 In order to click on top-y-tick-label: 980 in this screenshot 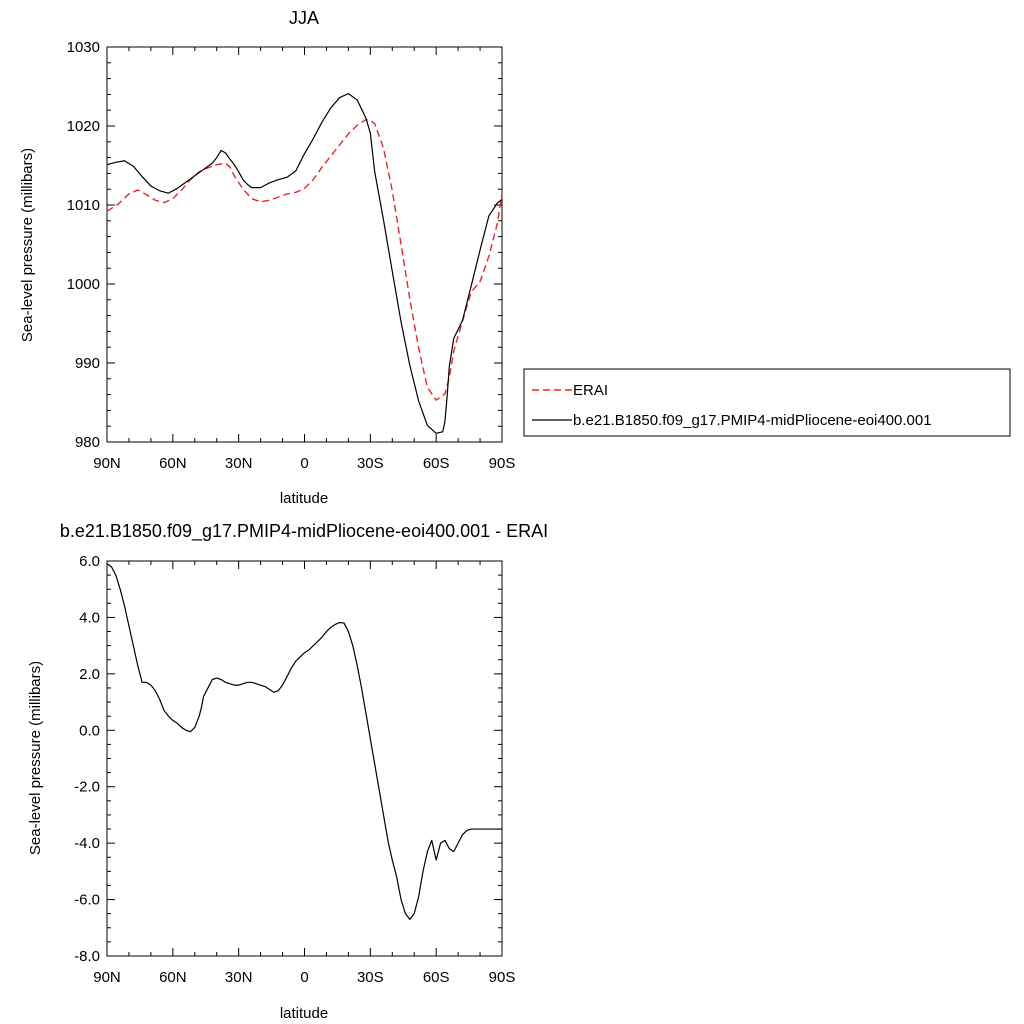, I will do `click(87, 442)`.